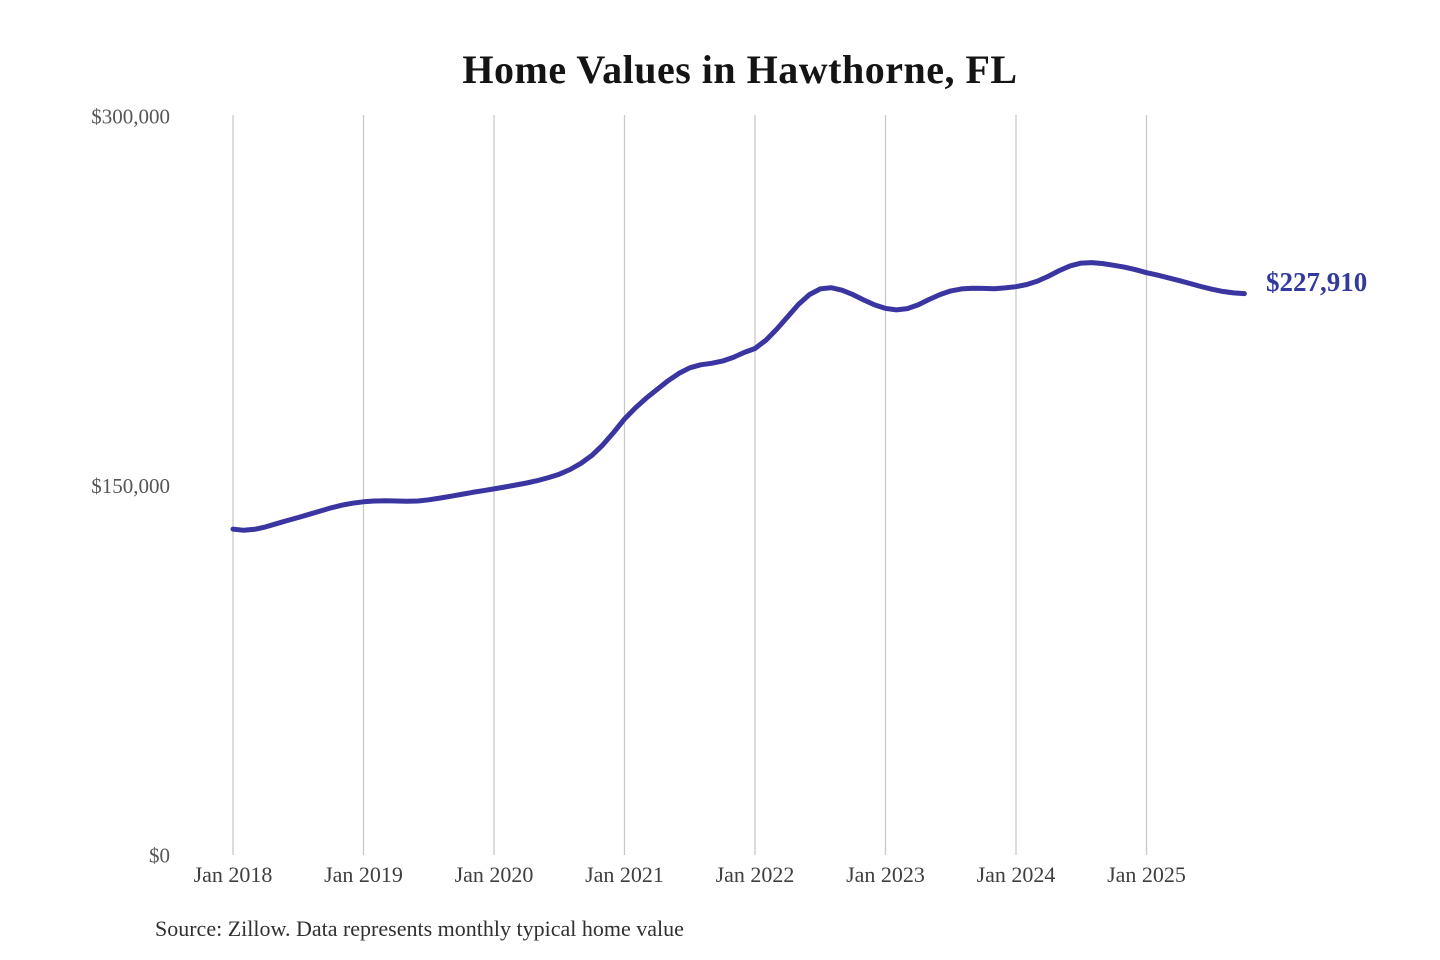 This screenshot has width=1440, height=960. I want to click on x-tick-label: Jan 2018, so click(233, 874).